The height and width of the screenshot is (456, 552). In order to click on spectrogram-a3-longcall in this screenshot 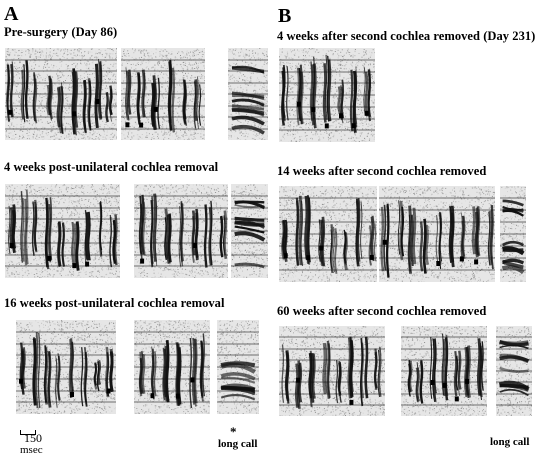, I will do `click(238, 367)`.